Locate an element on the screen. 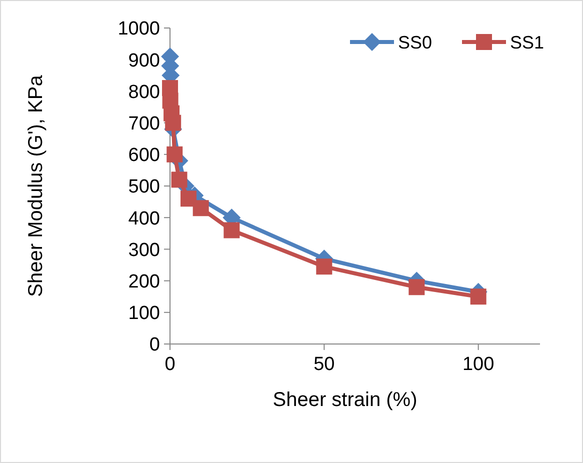 This screenshot has width=583, height=463. y-tick-label: 1000 is located at coordinates (139, 29).